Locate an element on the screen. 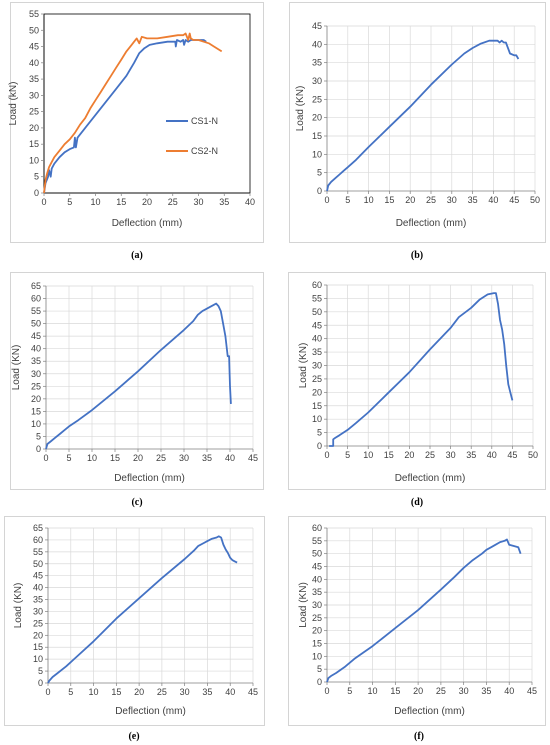 The image size is (550, 745). chart-f-y-tick-label: 15 is located at coordinates (317, 644).